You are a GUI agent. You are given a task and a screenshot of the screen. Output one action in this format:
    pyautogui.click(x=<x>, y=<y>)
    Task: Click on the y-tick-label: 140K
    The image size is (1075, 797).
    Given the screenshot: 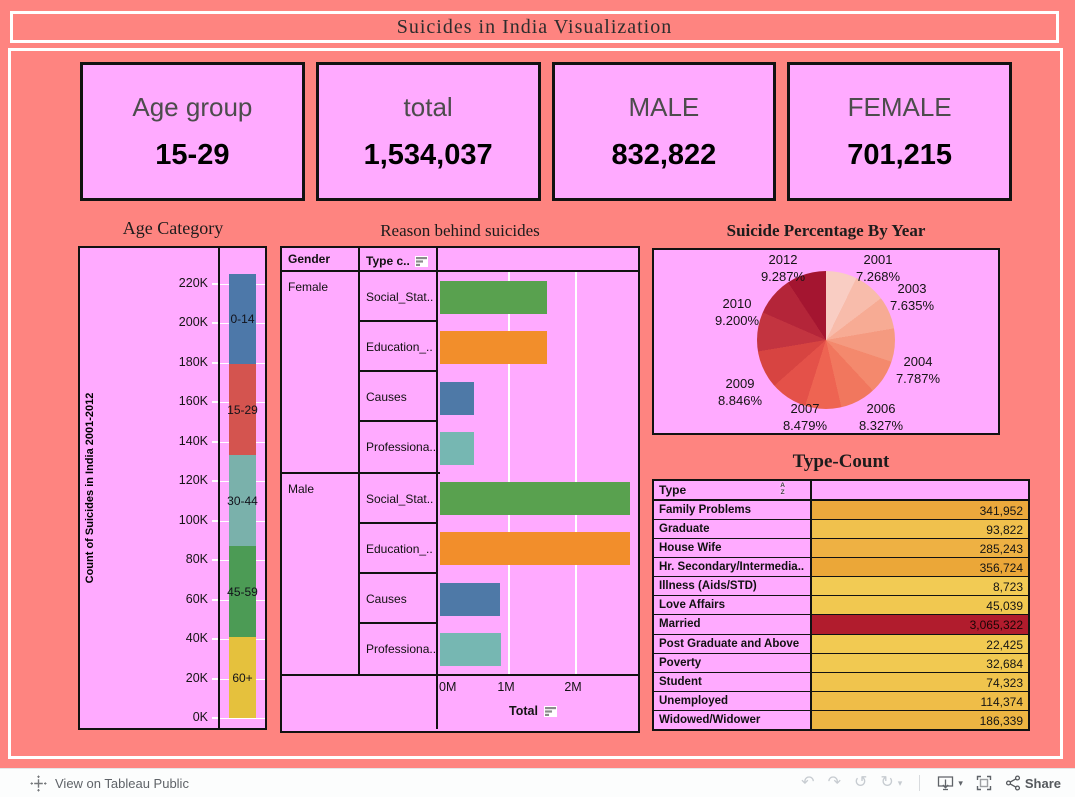 What is the action you would take?
    pyautogui.click(x=193, y=440)
    